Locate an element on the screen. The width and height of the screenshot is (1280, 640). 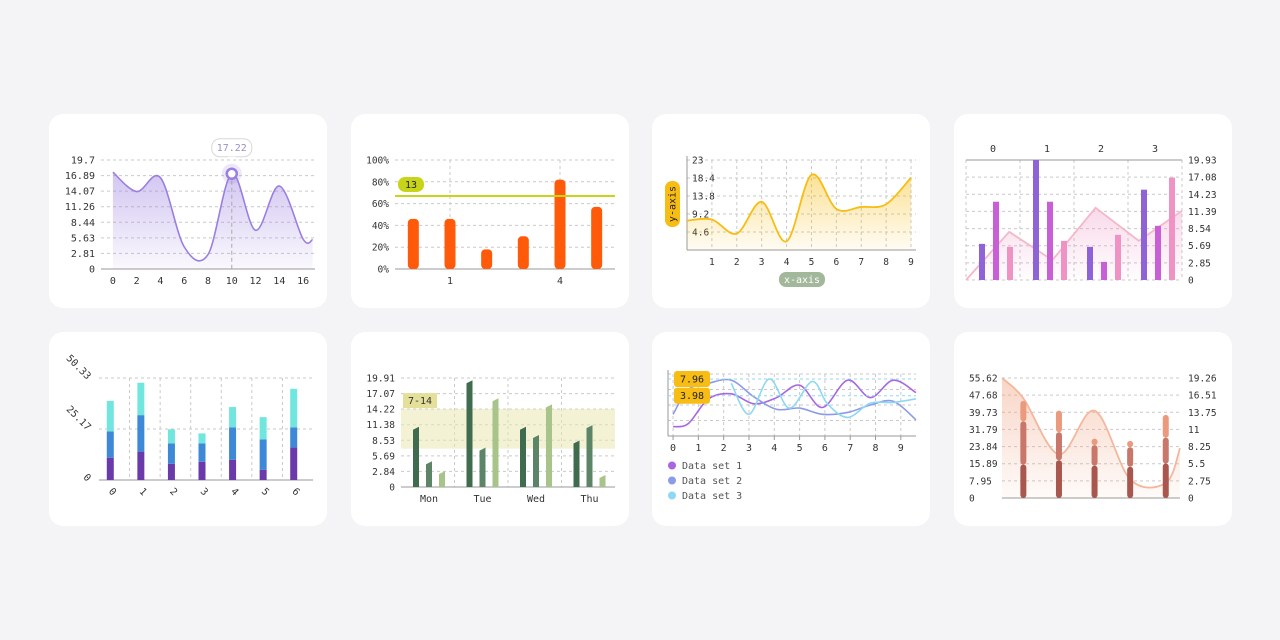
y-tick-label: 14.23 is located at coordinates (1202, 195).